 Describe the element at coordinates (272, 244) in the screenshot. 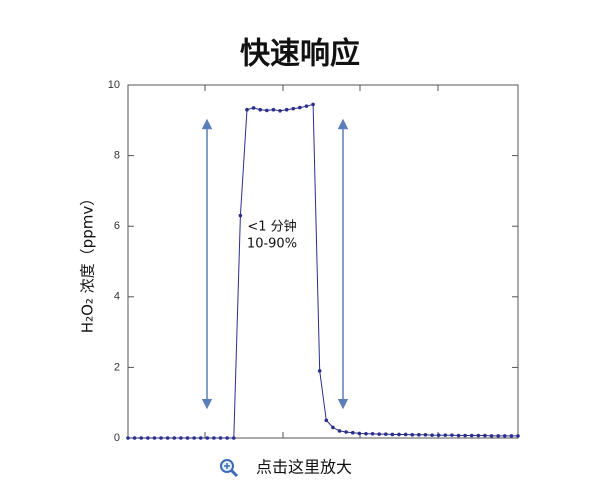

I see `annotation: 10-90%` at that location.